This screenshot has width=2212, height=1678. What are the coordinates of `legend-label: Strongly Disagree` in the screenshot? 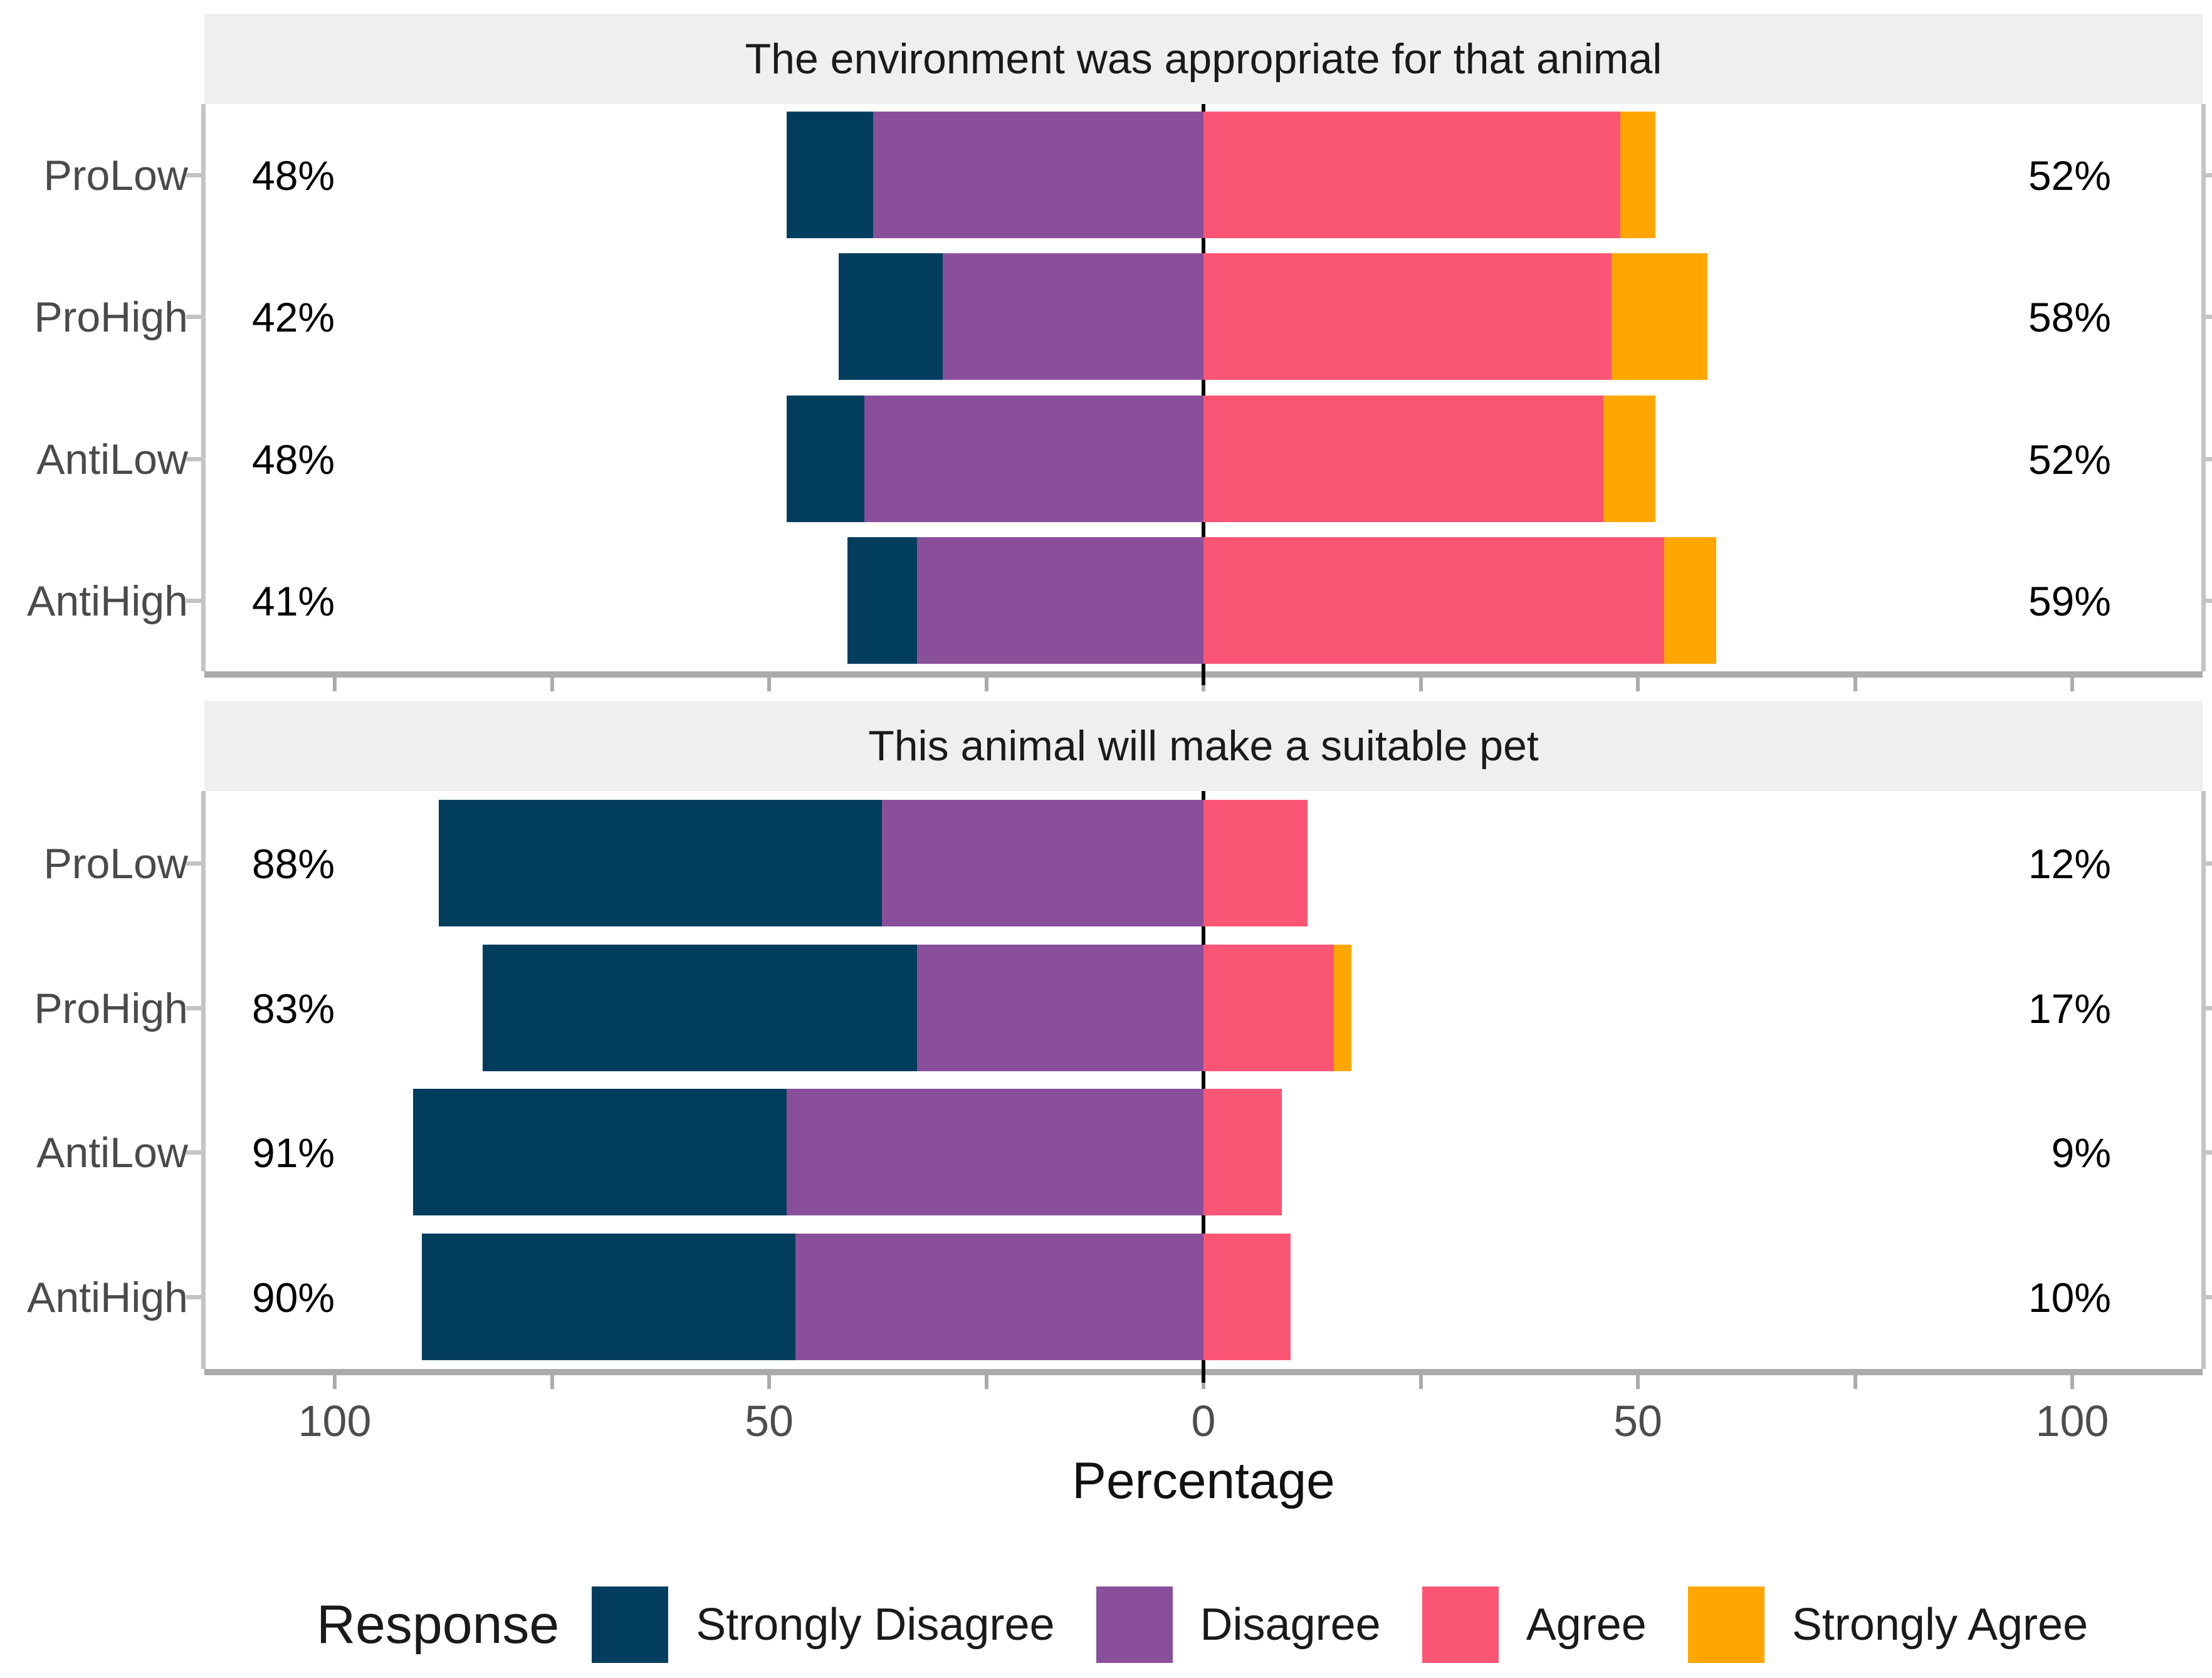 It's located at (875, 1625).